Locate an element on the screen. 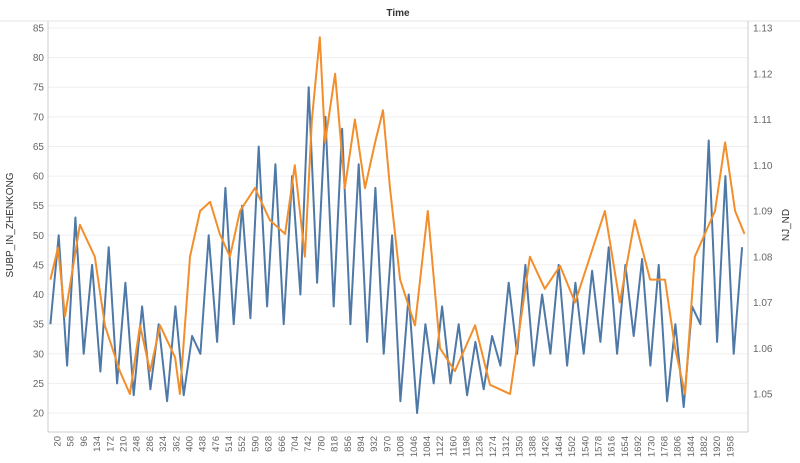 The width and height of the screenshot is (800, 463). x-tick-label: 704 is located at coordinates (295, 444).